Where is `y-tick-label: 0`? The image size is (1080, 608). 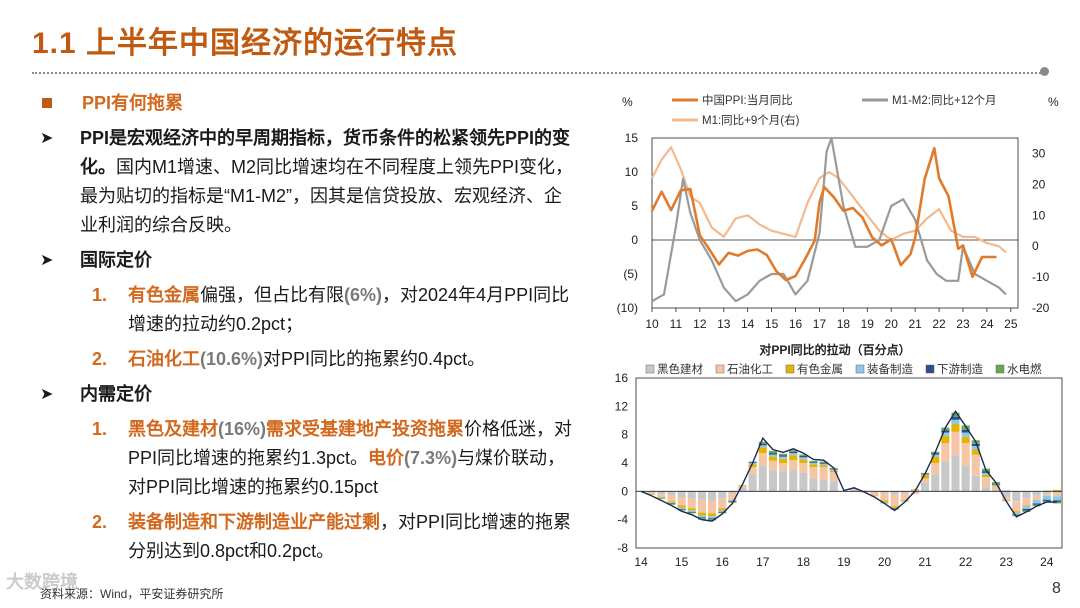 y-tick-label: 0 is located at coordinates (624, 491).